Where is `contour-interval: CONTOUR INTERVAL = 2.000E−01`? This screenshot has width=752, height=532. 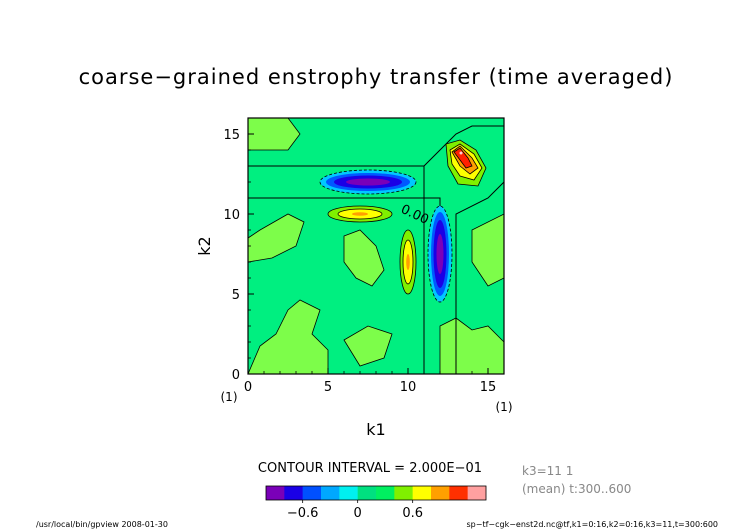 contour-interval: CONTOUR INTERVAL = 2.000E−01 is located at coordinates (370, 468).